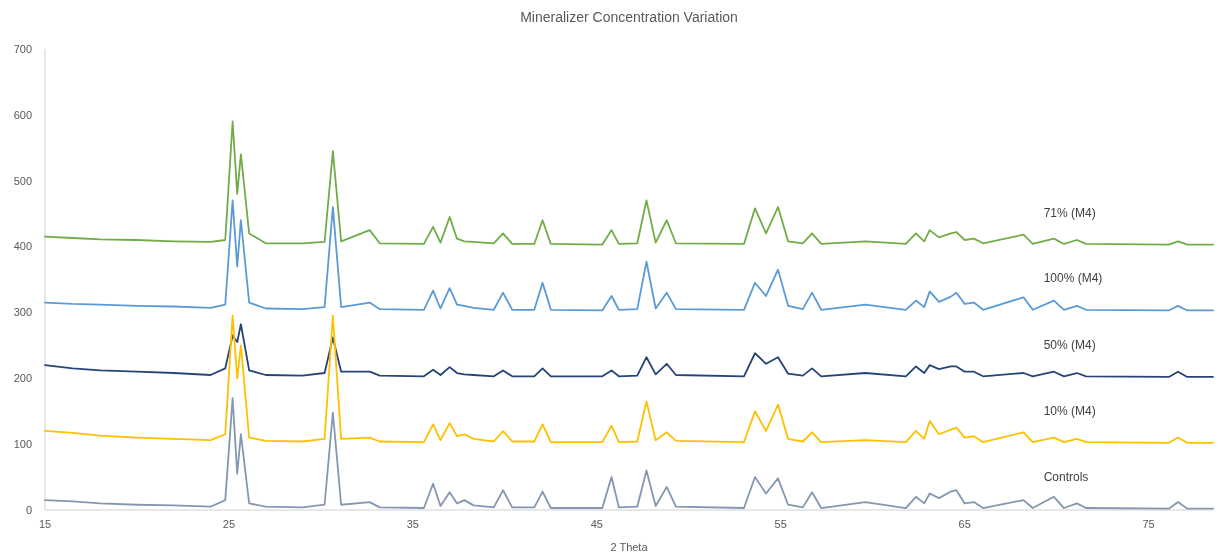  I want to click on series-label: Controls, so click(1066, 476).